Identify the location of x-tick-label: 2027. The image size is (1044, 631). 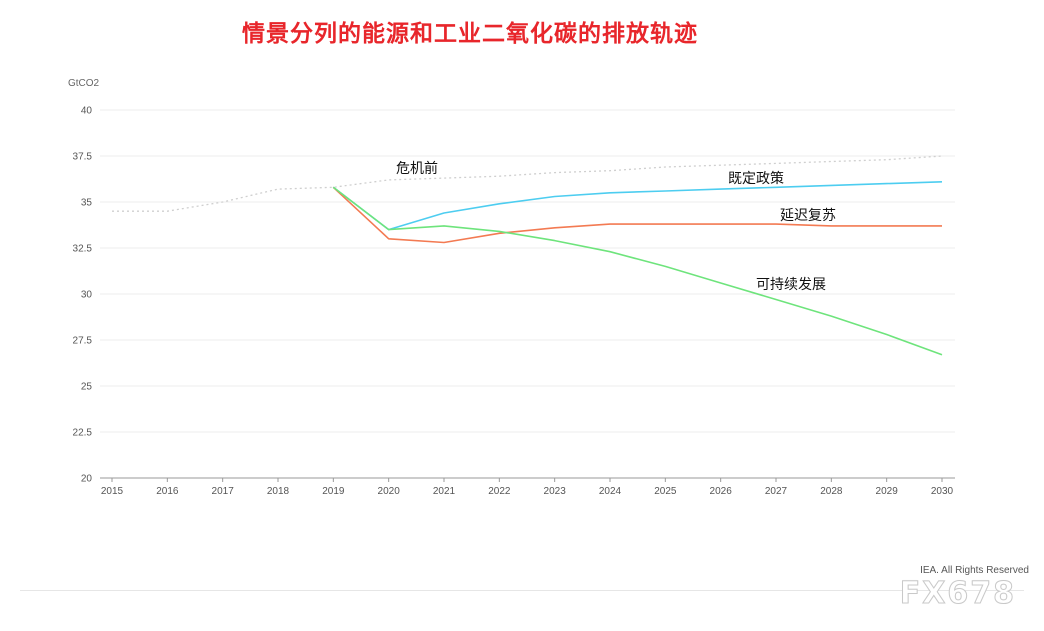
(776, 491).